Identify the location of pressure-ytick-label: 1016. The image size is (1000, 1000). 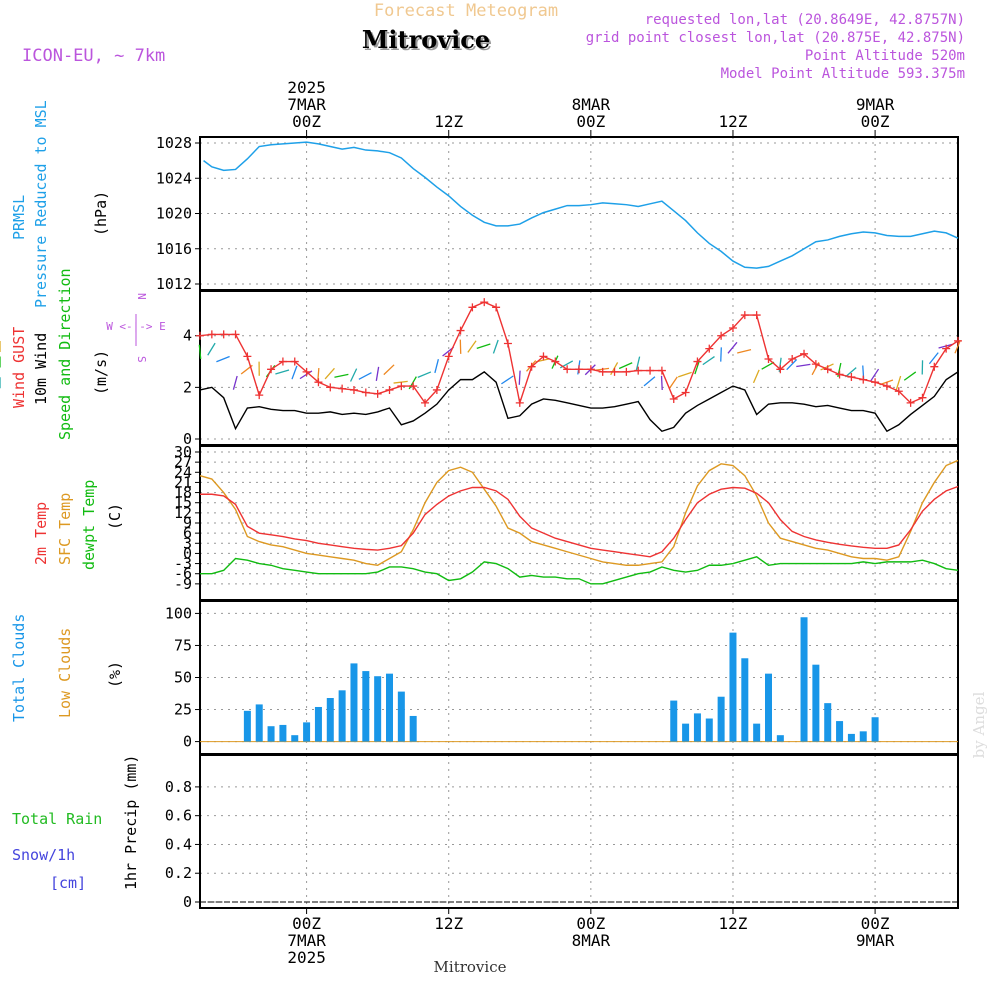
(174, 249).